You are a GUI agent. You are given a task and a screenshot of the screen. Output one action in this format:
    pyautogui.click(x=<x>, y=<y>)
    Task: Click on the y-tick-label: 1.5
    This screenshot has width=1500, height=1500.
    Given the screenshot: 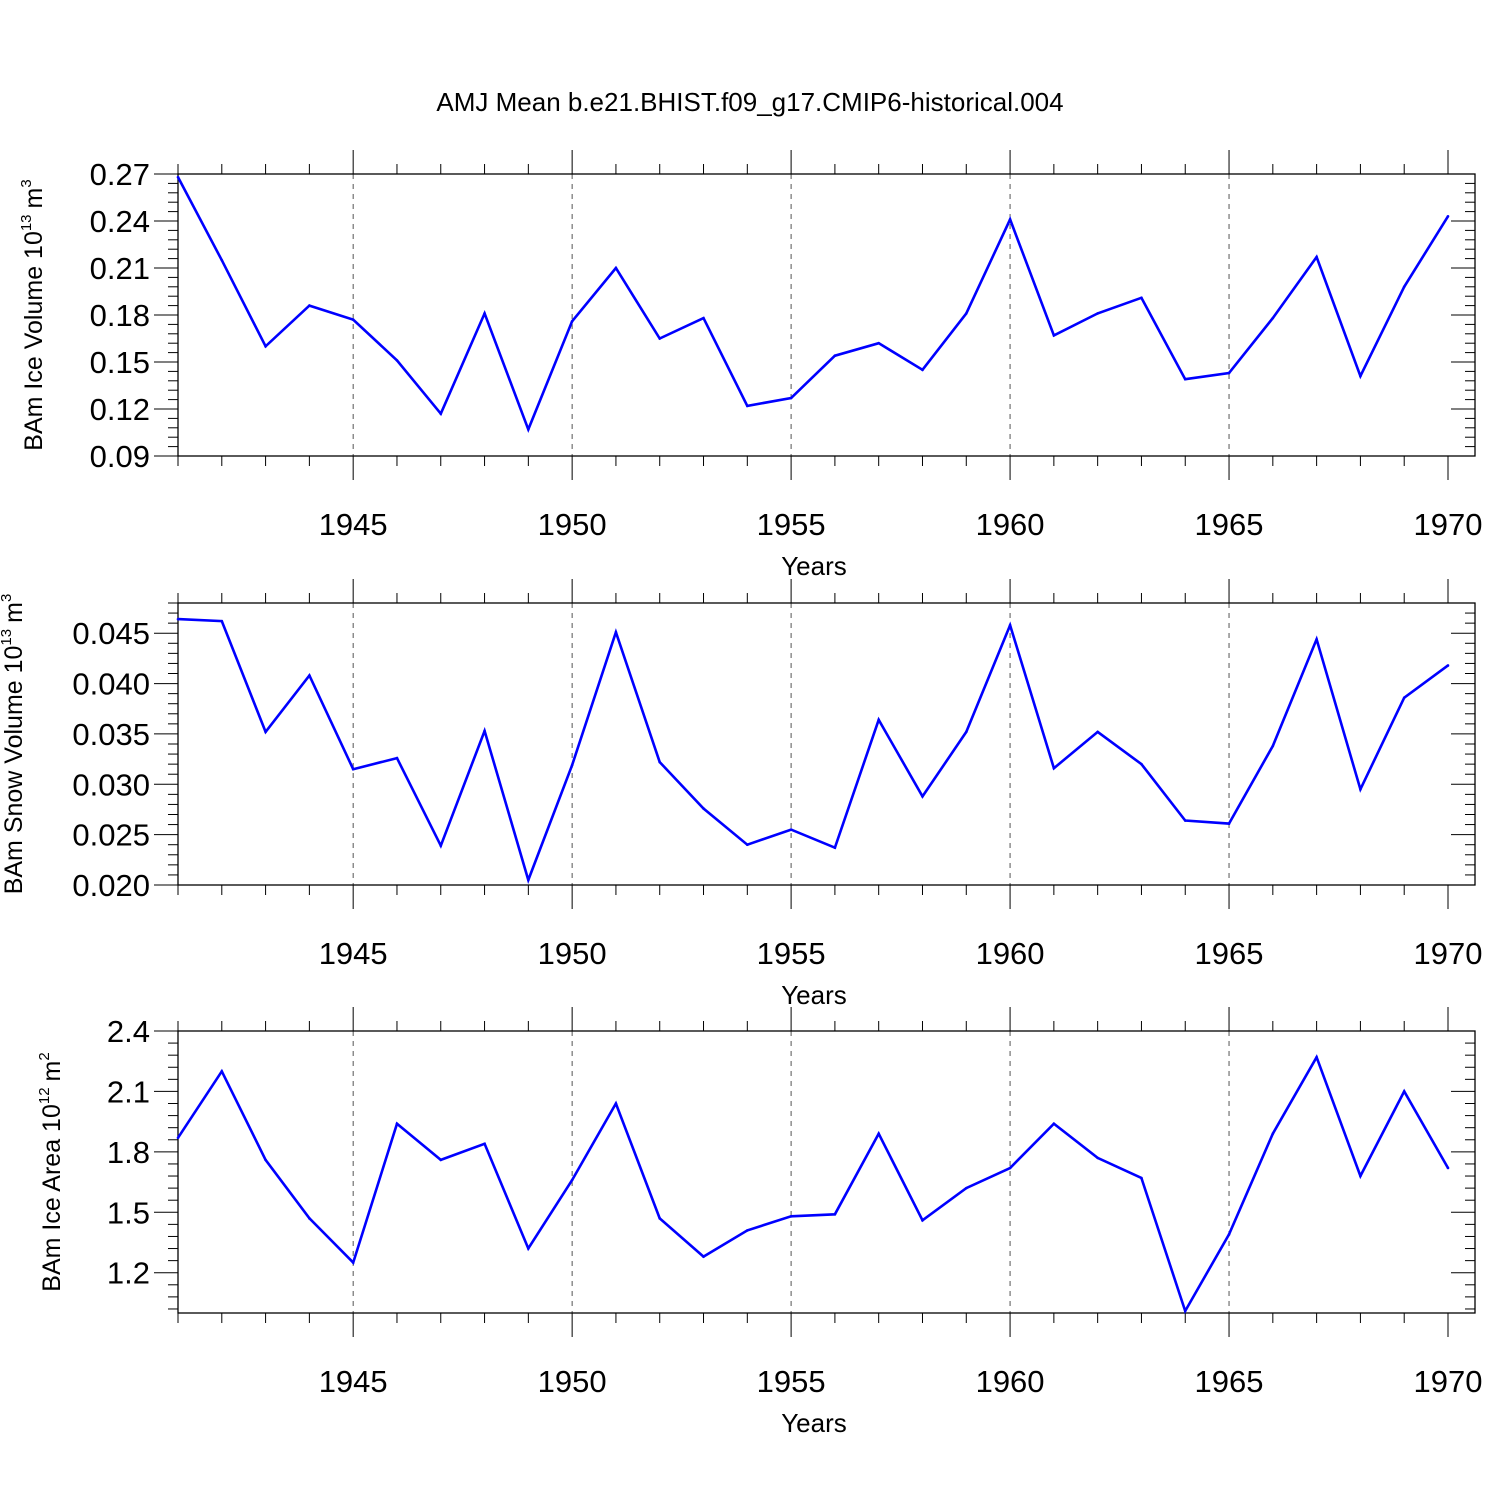 What is the action you would take?
    pyautogui.click(x=128, y=1212)
    